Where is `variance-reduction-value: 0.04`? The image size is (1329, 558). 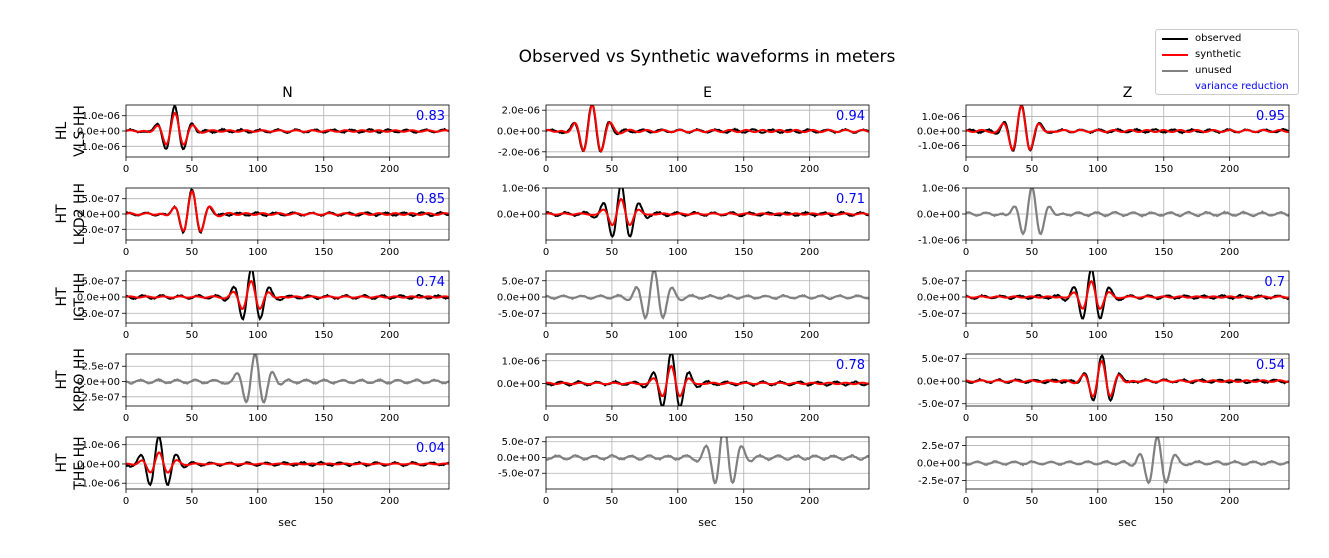 variance-reduction-value: 0.04 is located at coordinates (430, 448).